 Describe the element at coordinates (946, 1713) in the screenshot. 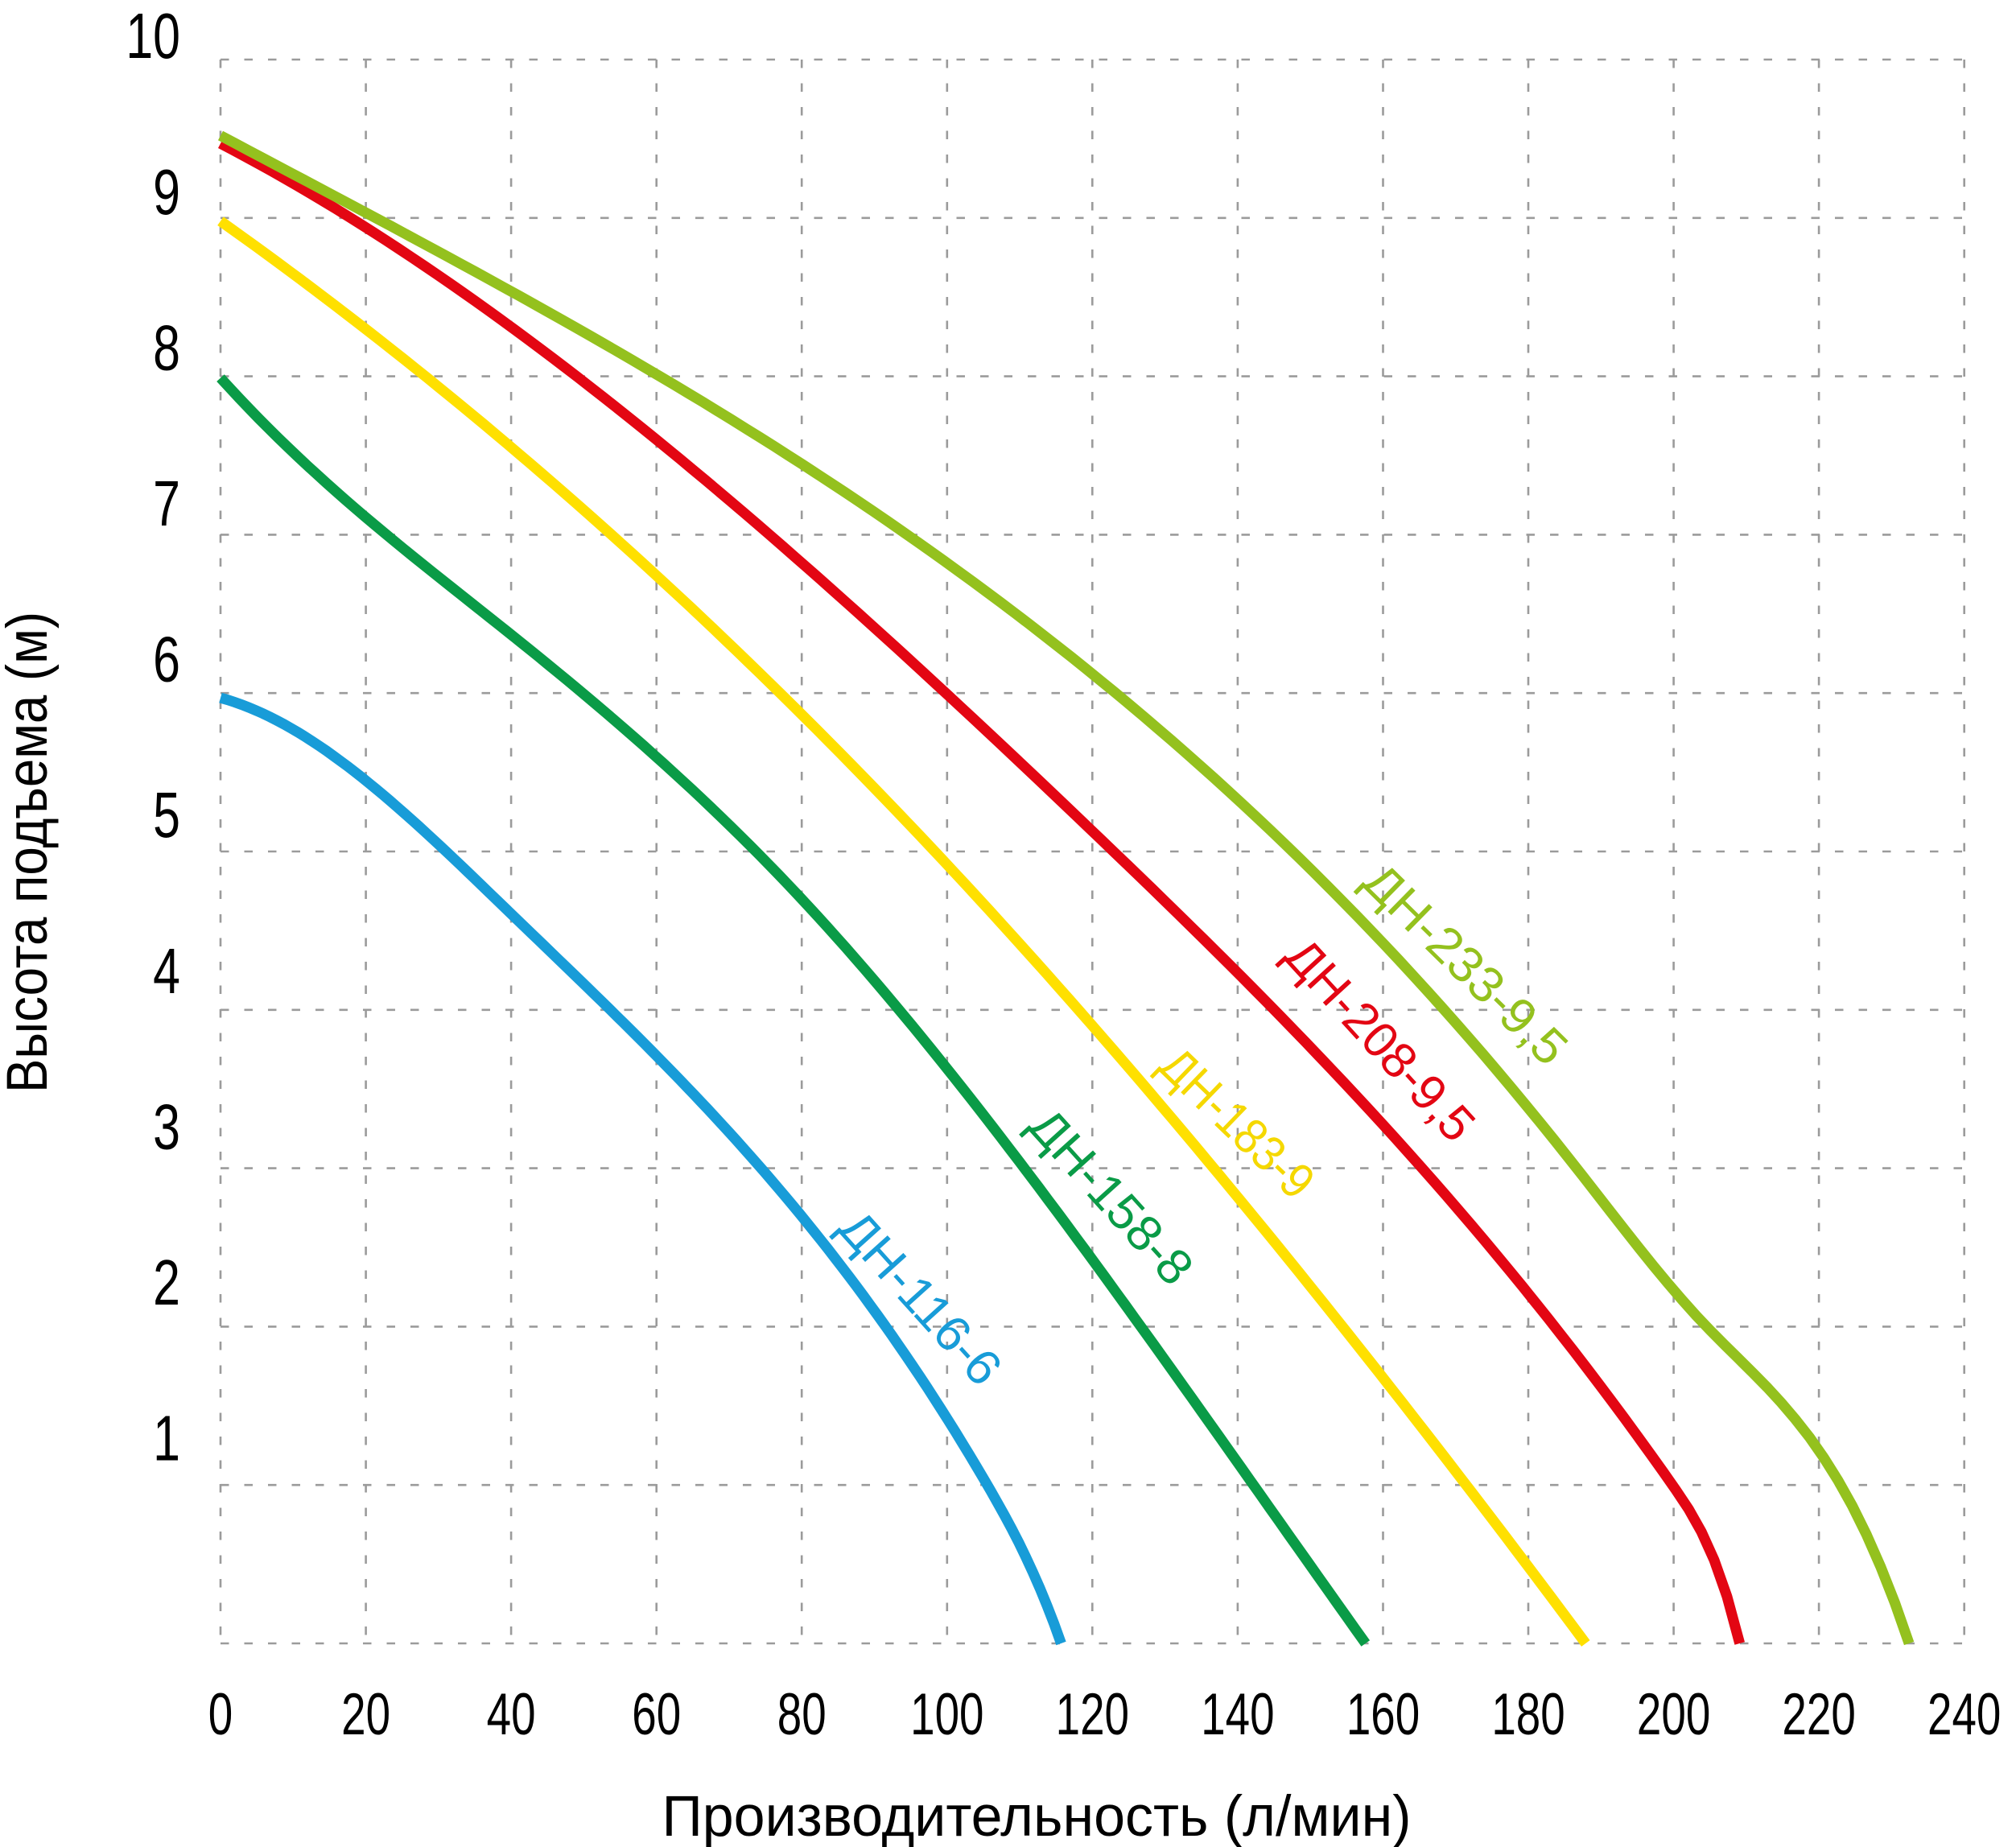

I see `svg-text: 100` at that location.